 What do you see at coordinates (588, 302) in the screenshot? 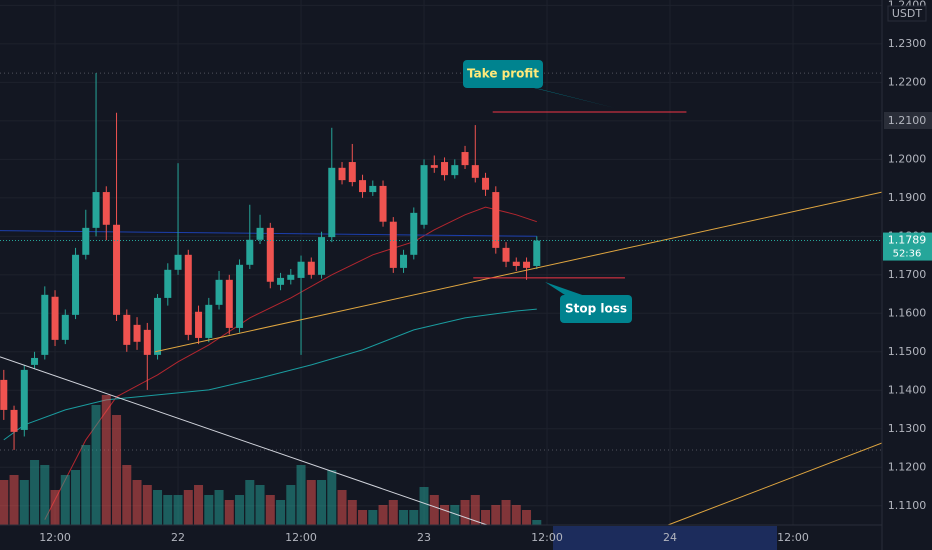
I see `stop-loss-callout: Stop loss` at bounding box center [588, 302].